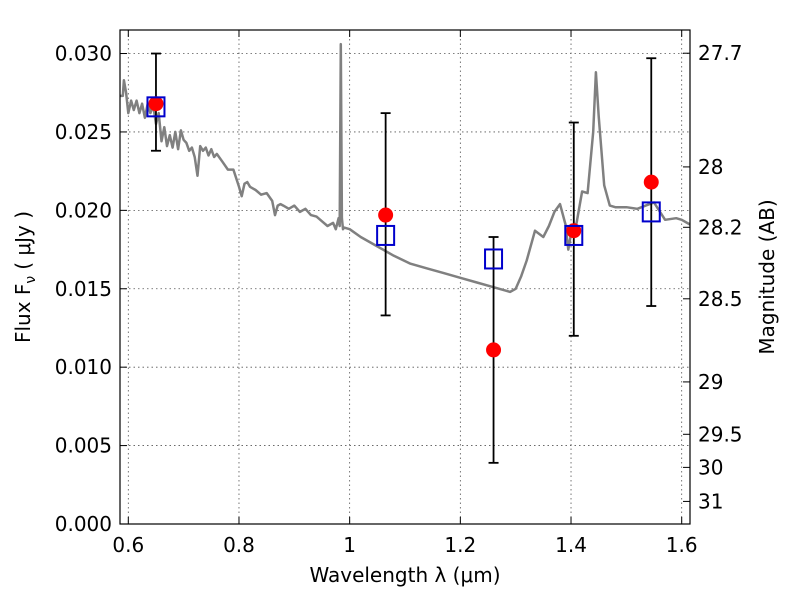 The image size is (800, 600). Describe the element at coordinates (23, 240) in the screenshot. I see `y-axis-label-unit: ( μJy )` at that location.